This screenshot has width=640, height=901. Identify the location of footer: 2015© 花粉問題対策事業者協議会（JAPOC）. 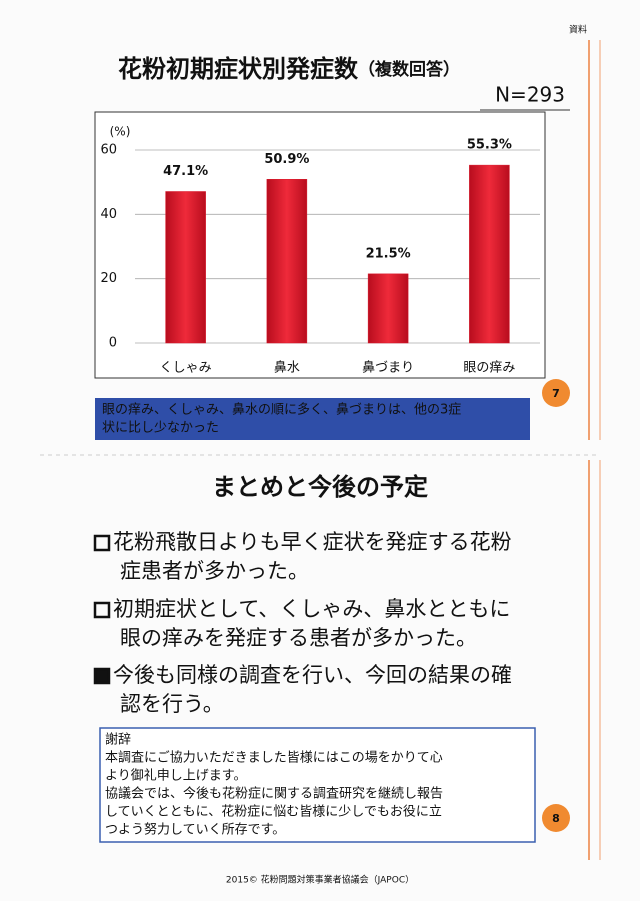
(320, 880).